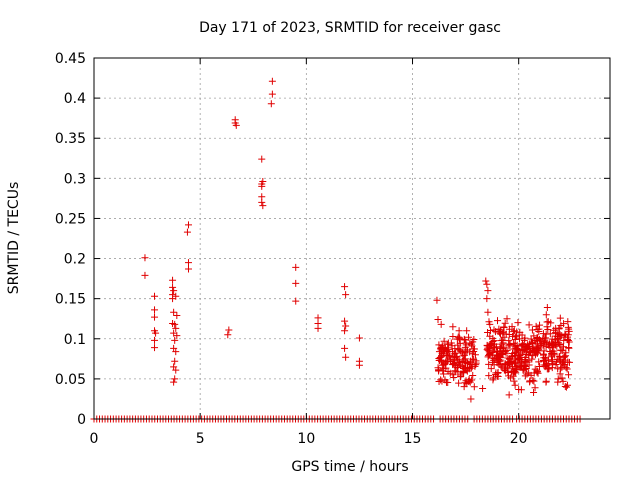 This screenshot has width=640, height=480. I want to click on y-tick-label: 0.1, so click(75, 340).